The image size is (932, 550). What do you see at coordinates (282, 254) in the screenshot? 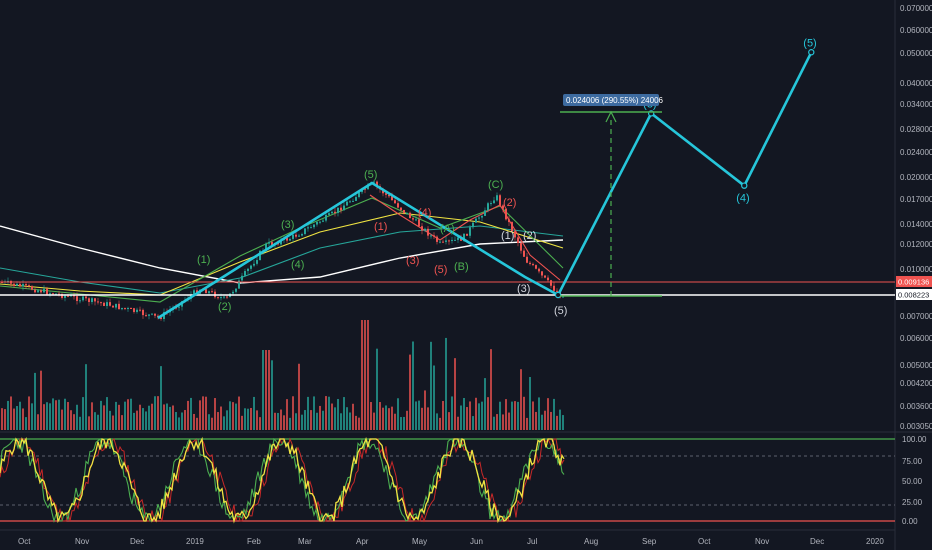
I see `moving-average-line` at bounding box center [282, 254].